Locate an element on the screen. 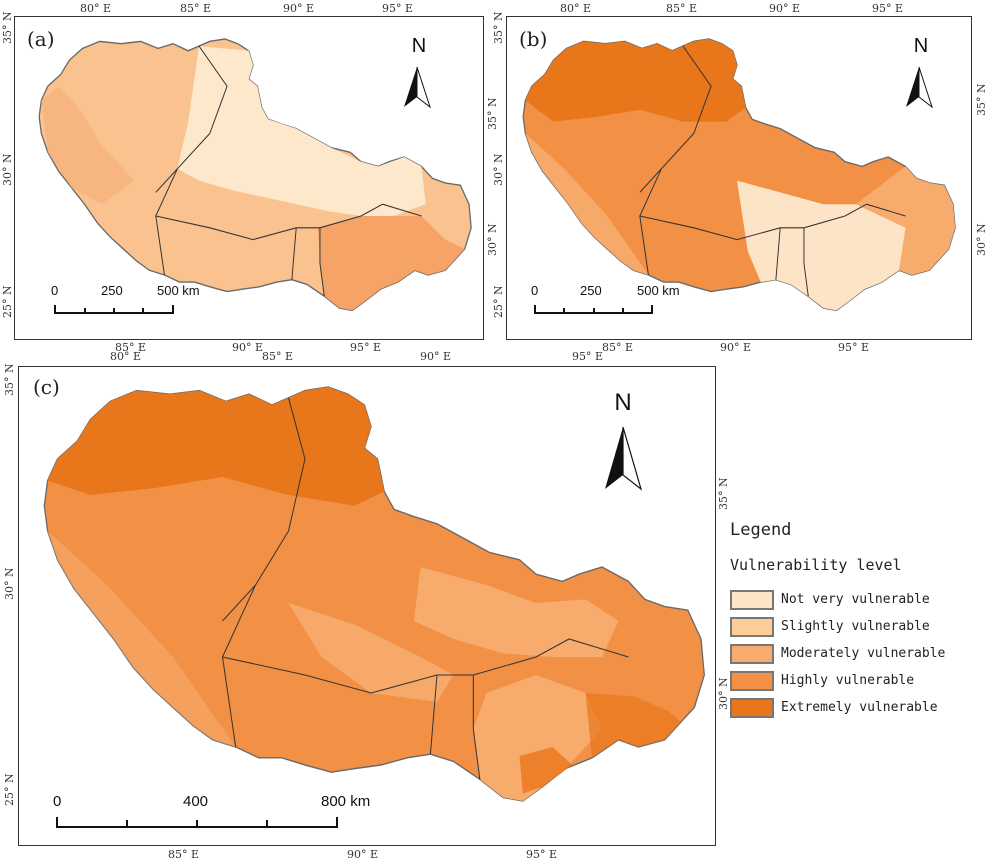 The width and height of the screenshot is (992, 864). legend-item: Not very vulnerable is located at coordinates (860, 599).